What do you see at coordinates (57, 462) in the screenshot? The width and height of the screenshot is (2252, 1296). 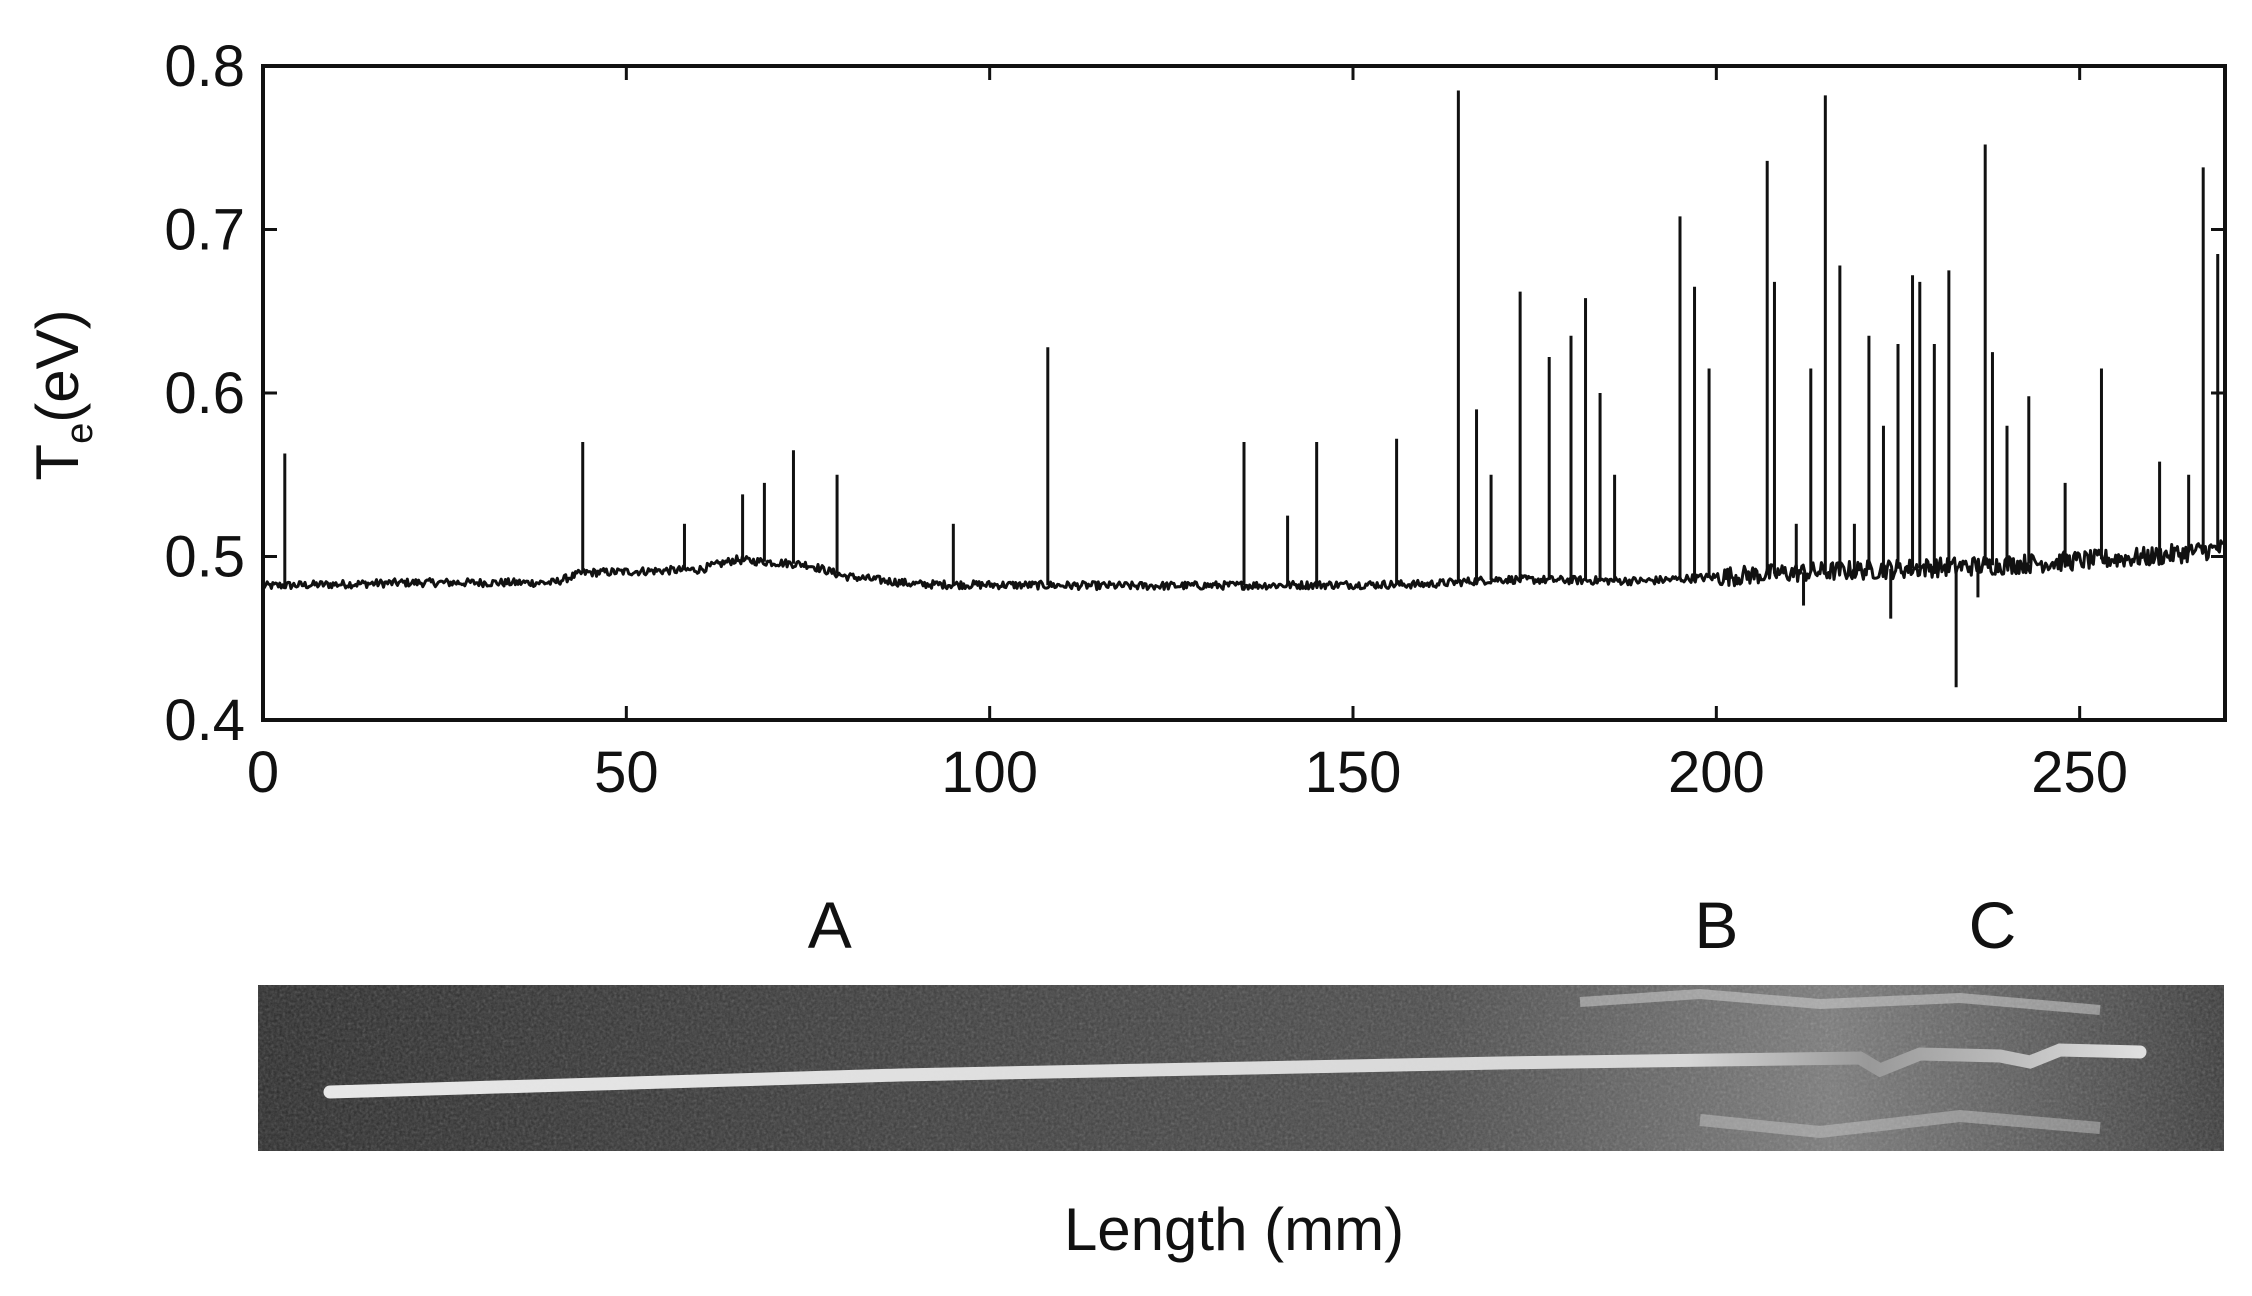 I see `y-axis-title-main: T` at bounding box center [57, 462].